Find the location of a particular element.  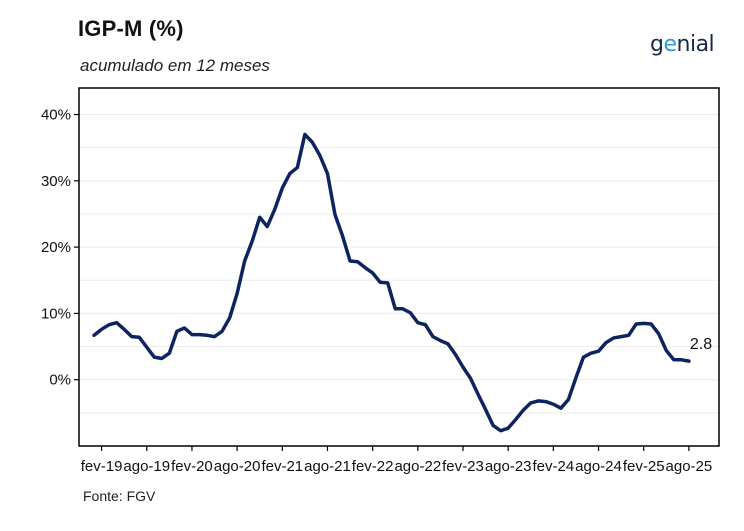

x-tick-label: fev-22 is located at coordinates (373, 466).